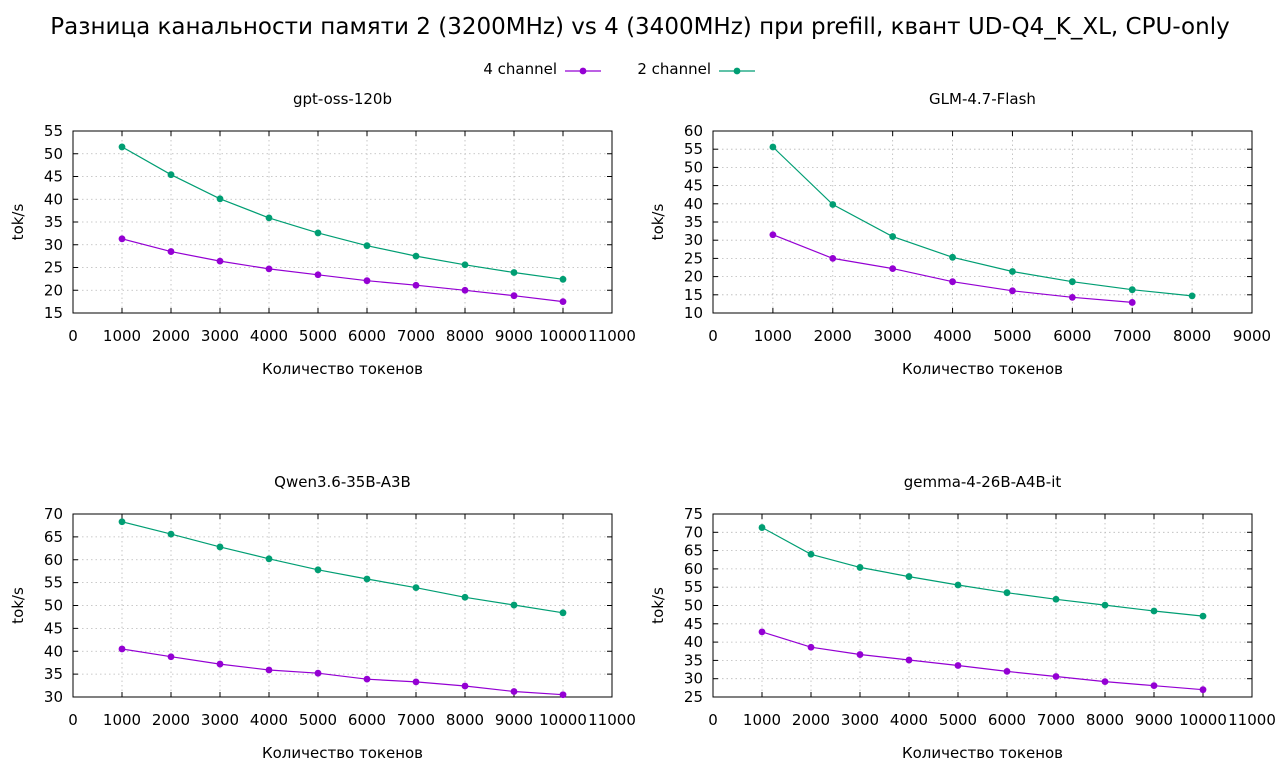  I want to click on legend-item-4-channel: 4 channel, so click(301, 70).